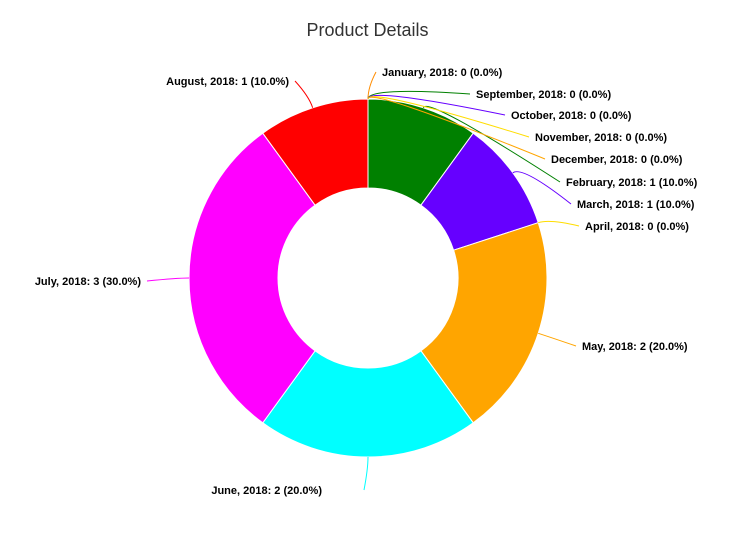 The width and height of the screenshot is (750, 534). What do you see at coordinates (557, 339) in the screenshot?
I see `leader-line-may-2018` at bounding box center [557, 339].